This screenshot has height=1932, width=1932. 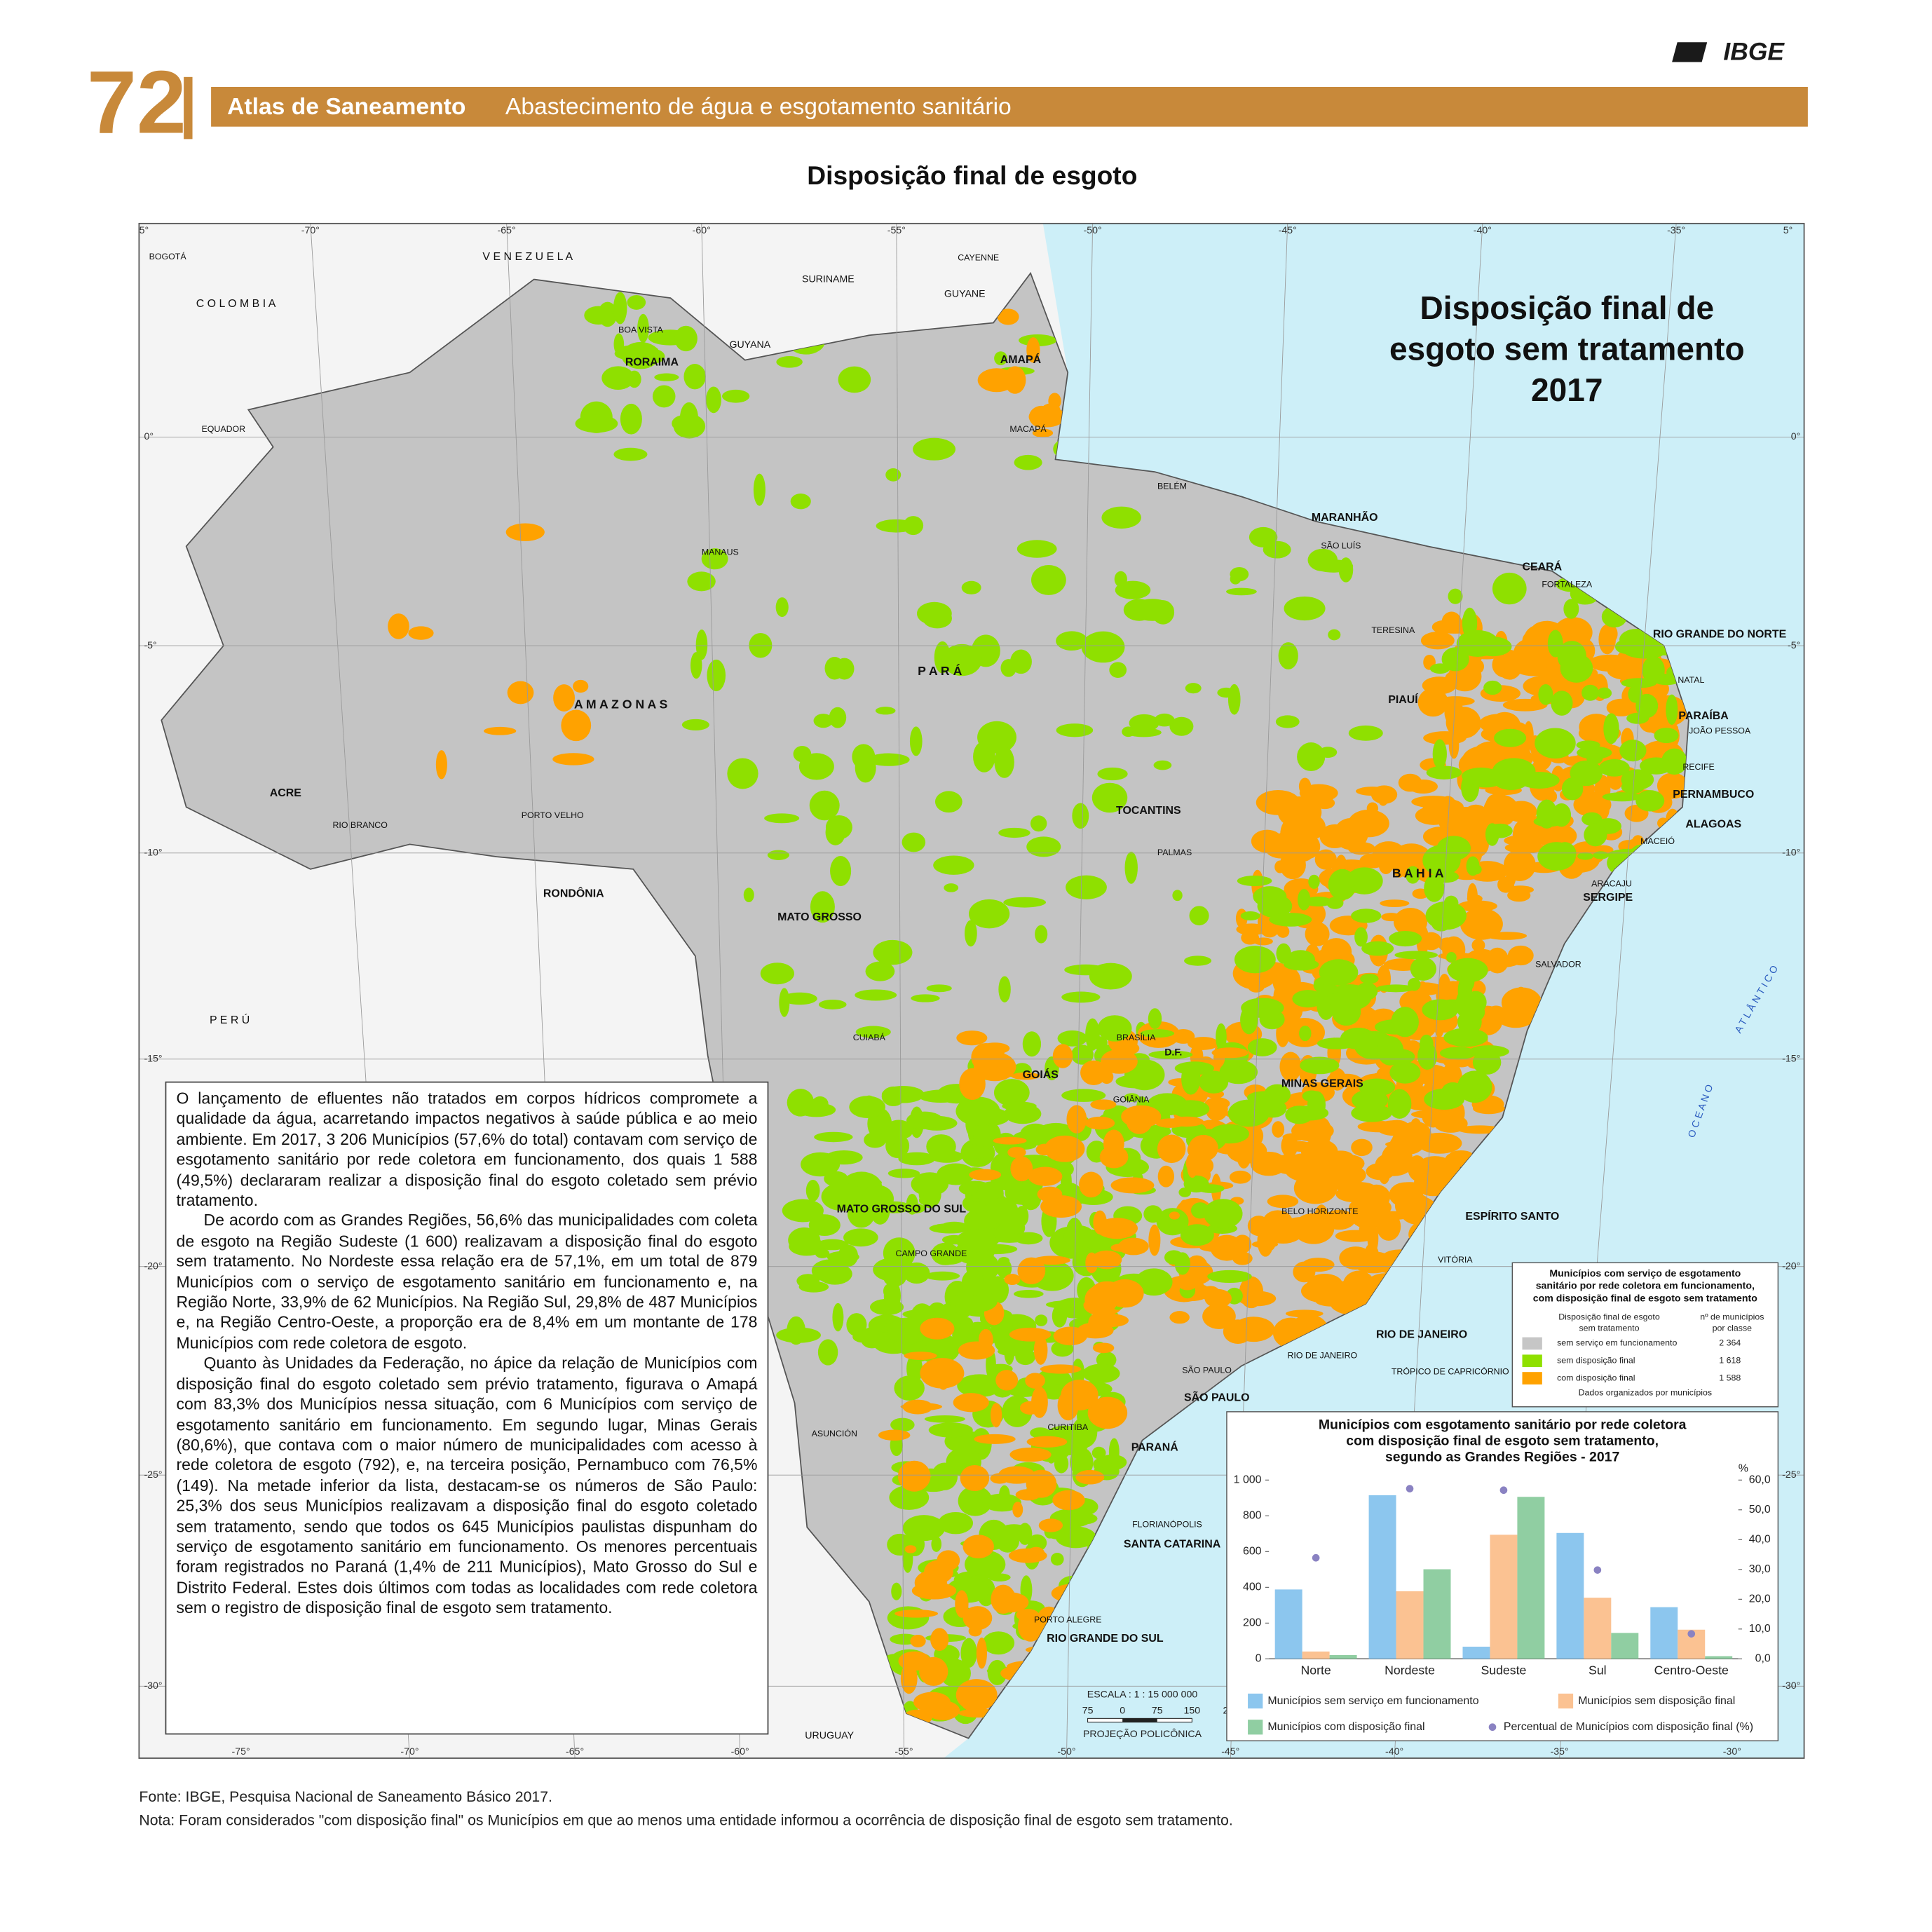 What do you see at coordinates (1760, 1629) in the screenshot?
I see `y2-tick-label: 10,0` at bounding box center [1760, 1629].